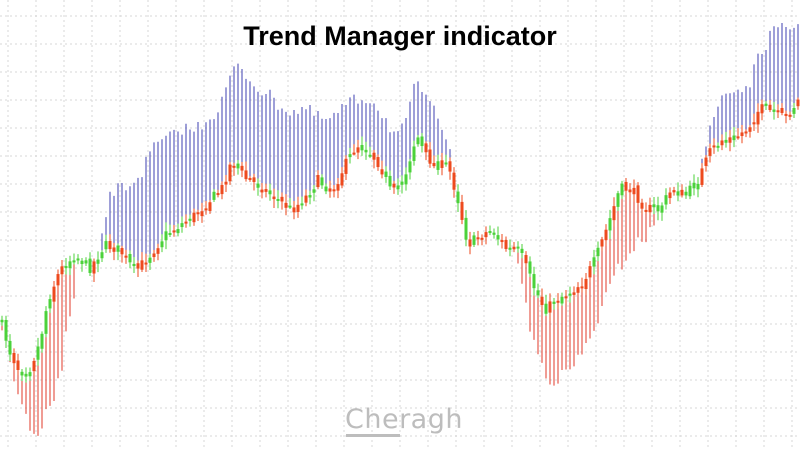 This screenshot has width=800, height=450. Describe the element at coordinates (404, 419) in the screenshot. I see `watermark-logo: Cheragh` at that location.